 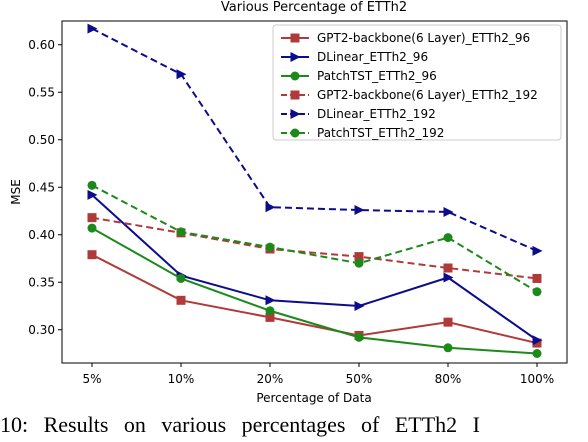 I want to click on y-tick-label: 0.35, so click(x=41, y=282).